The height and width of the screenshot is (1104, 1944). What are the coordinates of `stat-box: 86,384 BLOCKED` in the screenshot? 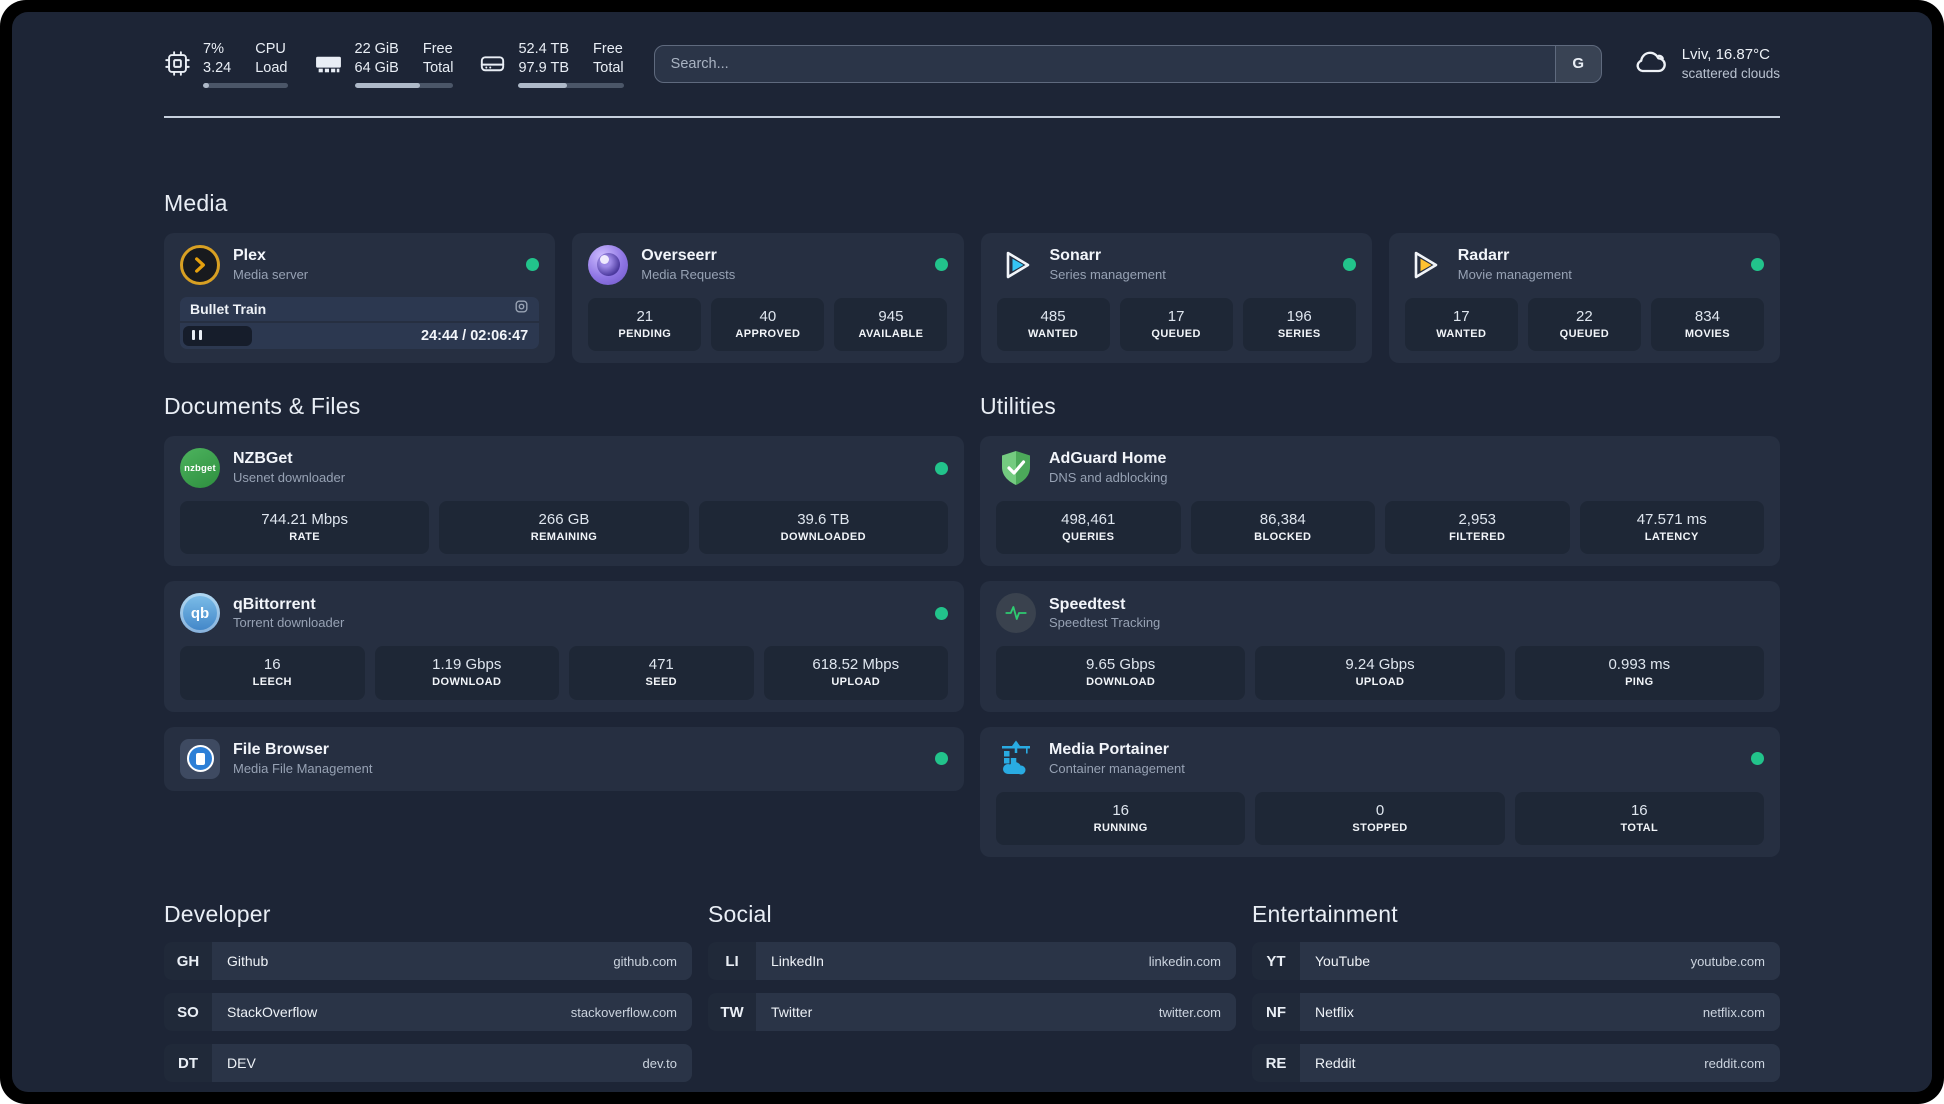 It's located at (1282, 528).